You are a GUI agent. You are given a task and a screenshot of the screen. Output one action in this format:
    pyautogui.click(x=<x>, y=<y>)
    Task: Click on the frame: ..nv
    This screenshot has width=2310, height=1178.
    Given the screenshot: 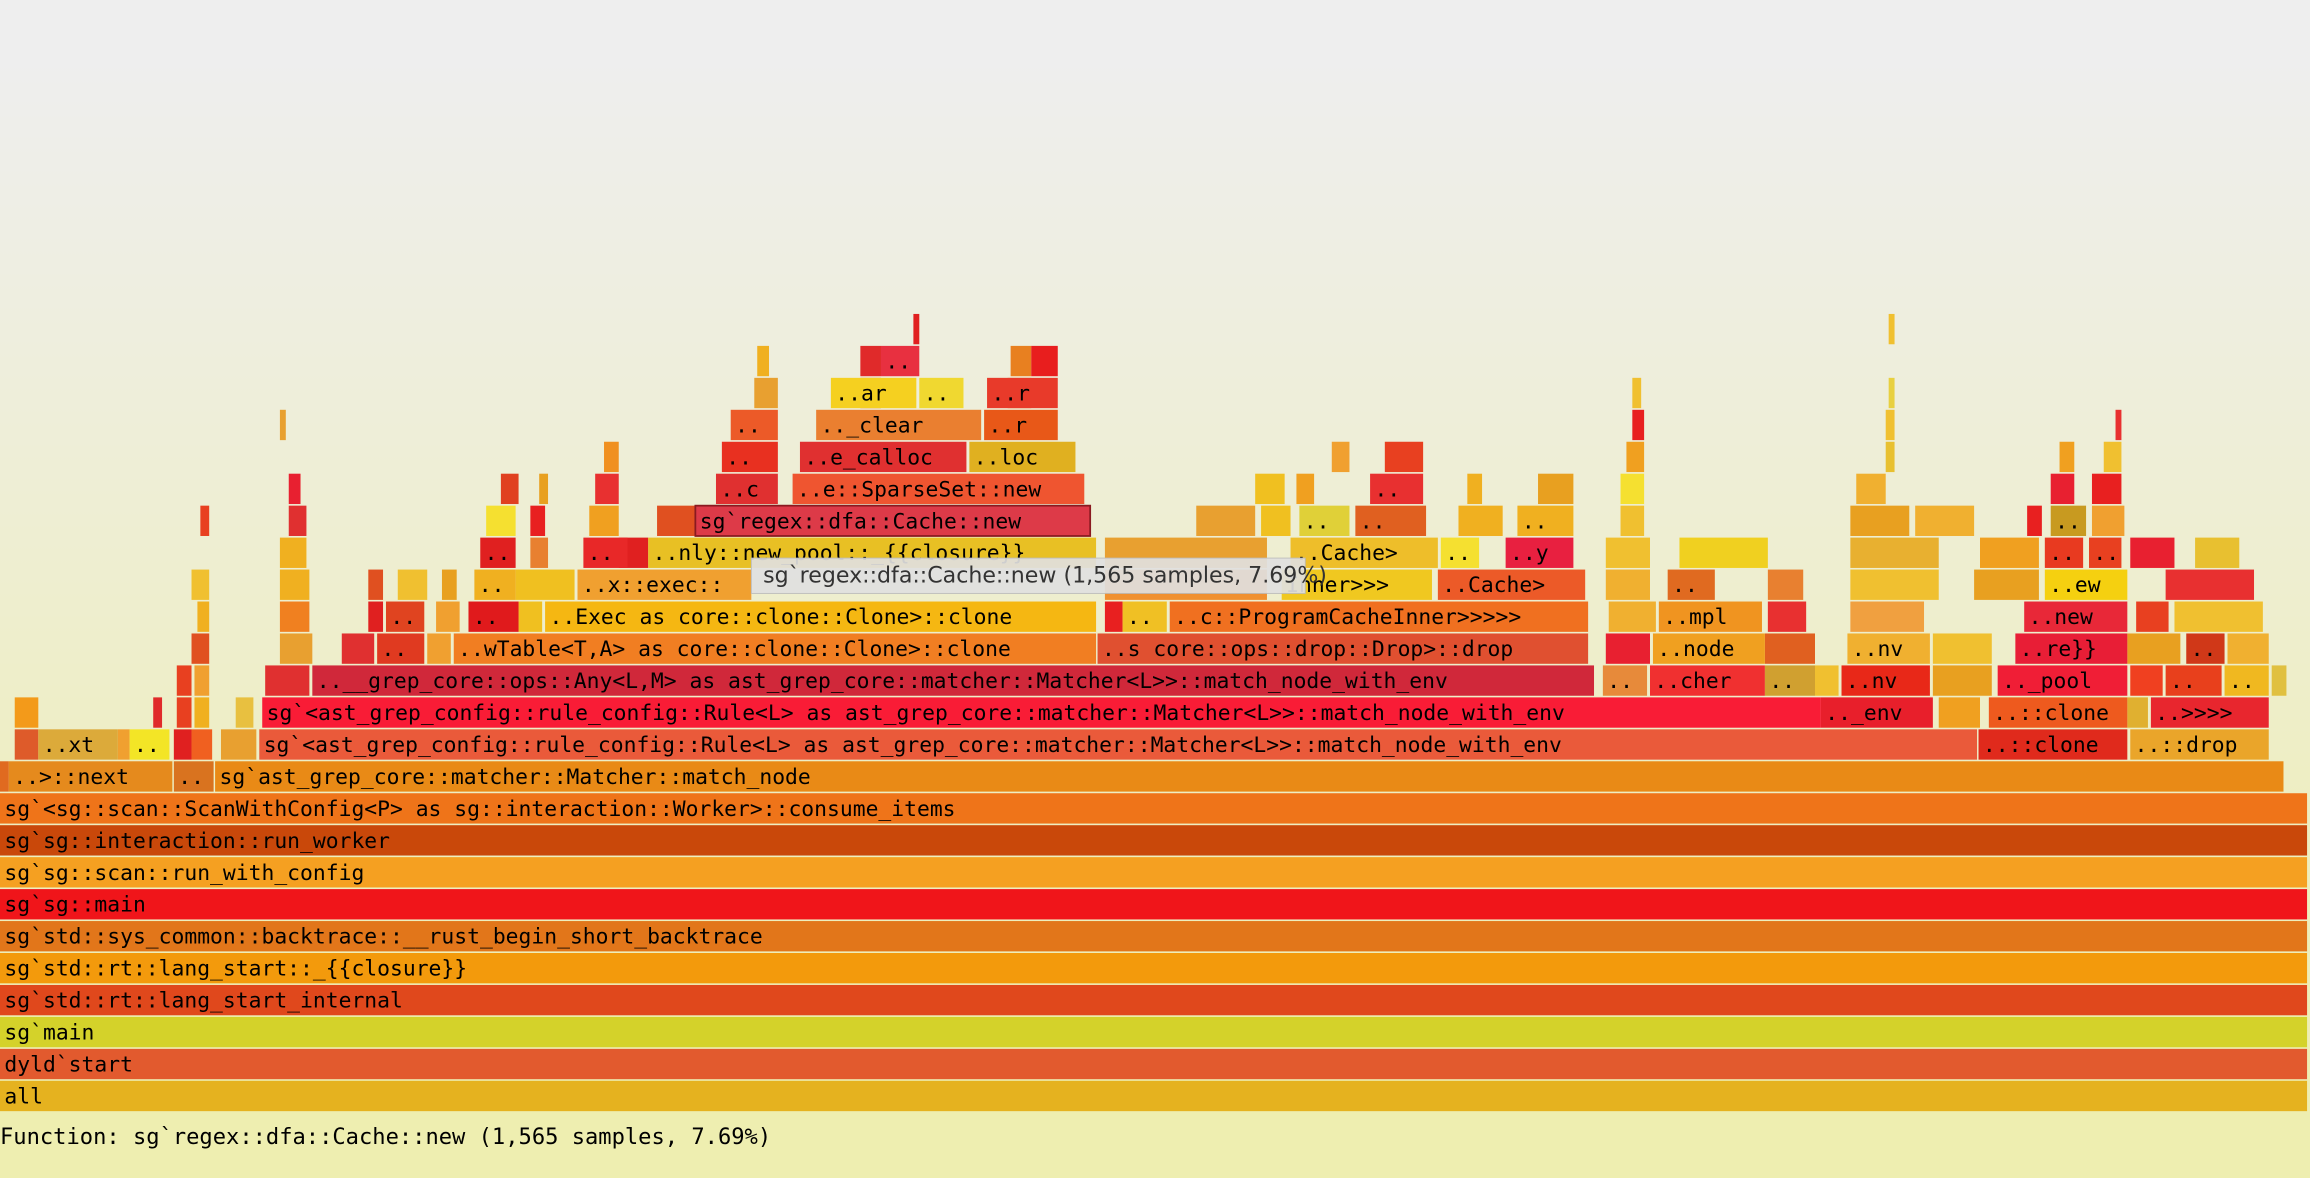 What is the action you would take?
    pyautogui.click(x=1885, y=680)
    